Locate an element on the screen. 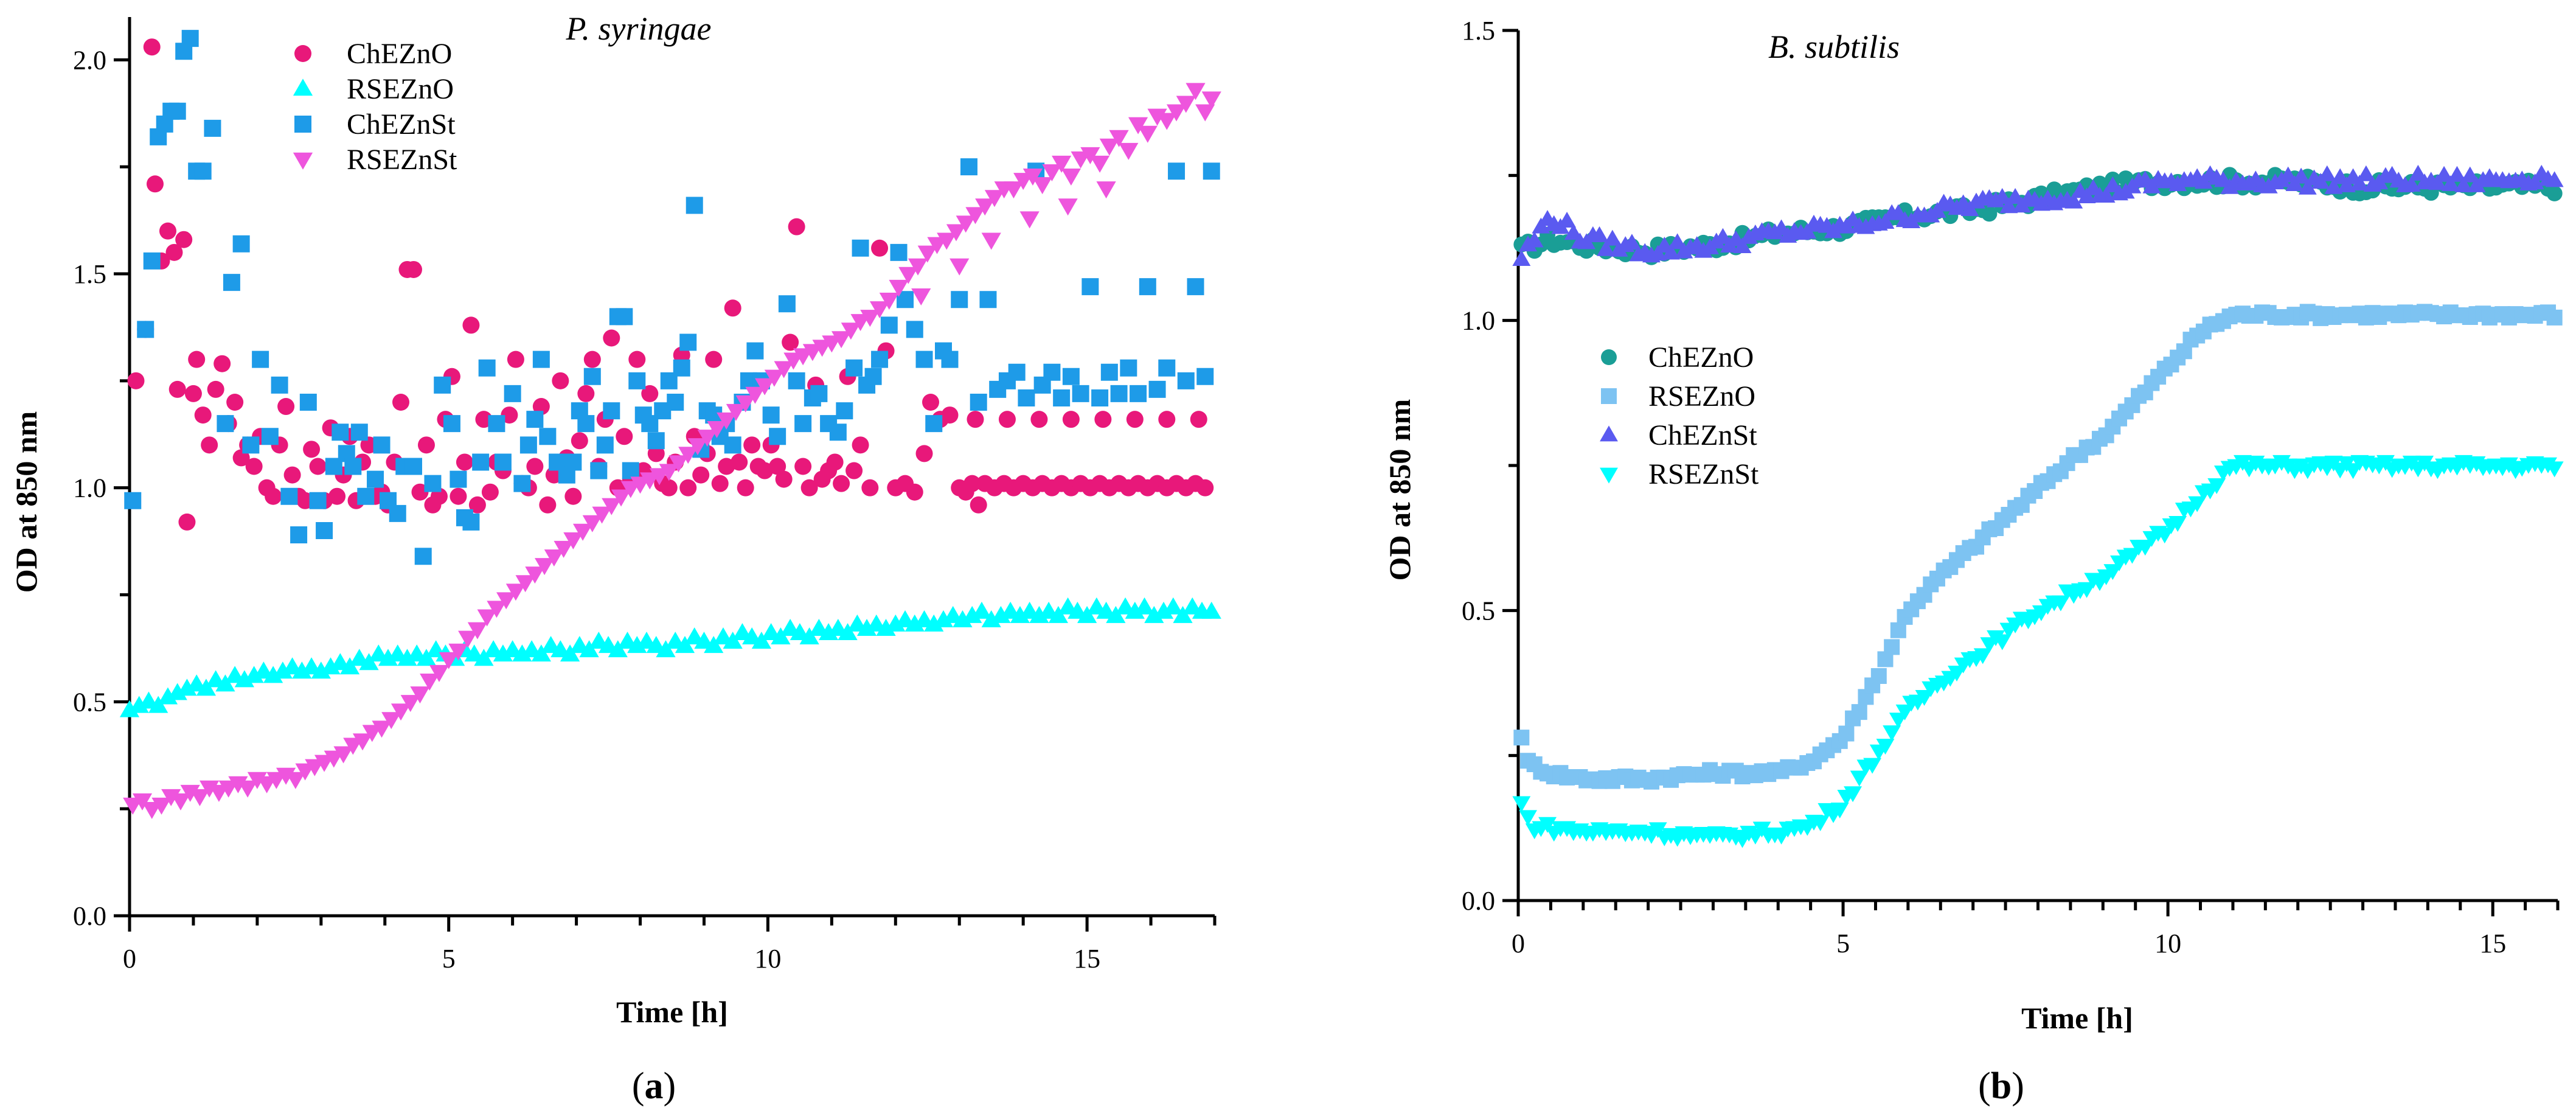  panel-a-x-tick-label: 0 is located at coordinates (129, 959).